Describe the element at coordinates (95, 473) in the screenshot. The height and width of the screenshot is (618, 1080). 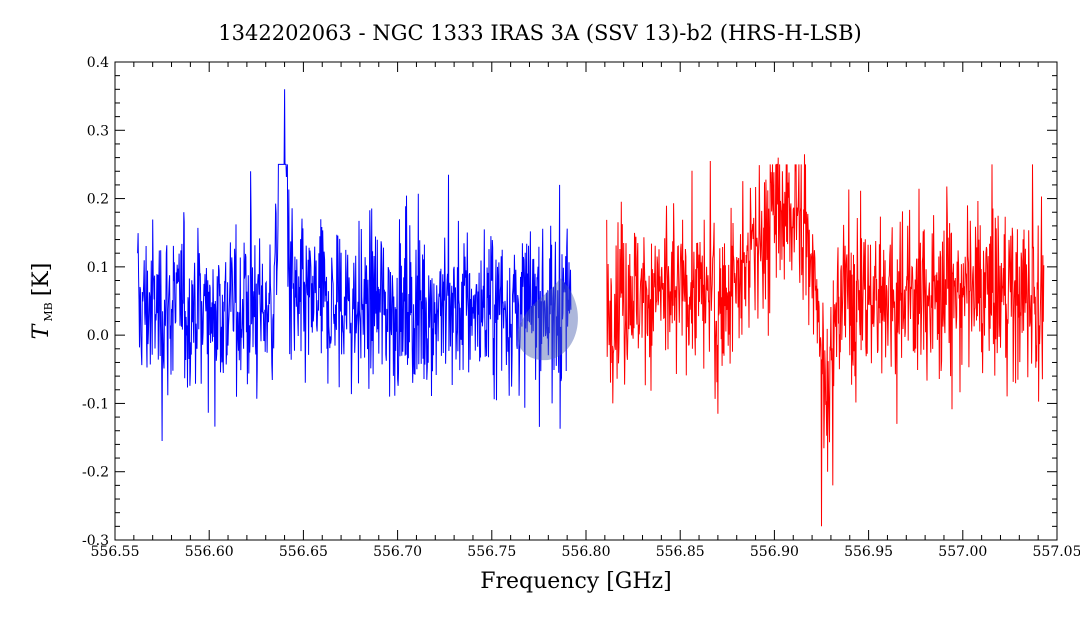
I see `y-tick-label: -0.2` at that location.